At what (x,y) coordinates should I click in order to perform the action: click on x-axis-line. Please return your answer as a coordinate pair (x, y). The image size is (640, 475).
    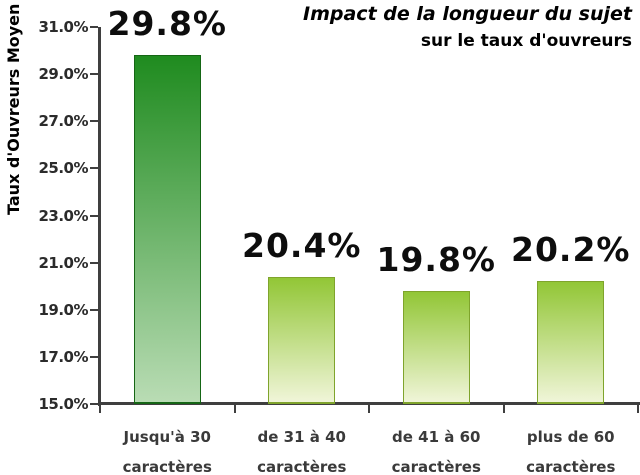
    Looking at the image, I should click on (369, 403).